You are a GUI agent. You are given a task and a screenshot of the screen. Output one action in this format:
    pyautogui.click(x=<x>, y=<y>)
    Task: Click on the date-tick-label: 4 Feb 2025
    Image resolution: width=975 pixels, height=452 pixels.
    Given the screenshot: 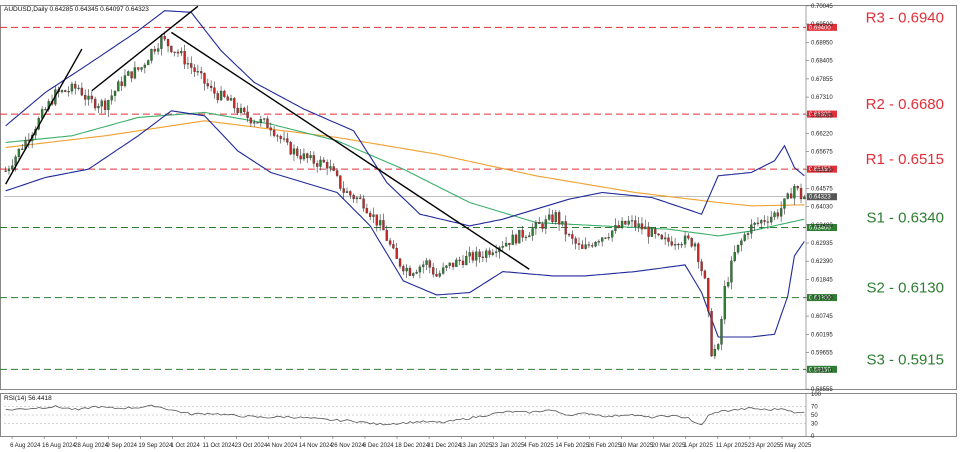 What is the action you would take?
    pyautogui.click(x=538, y=446)
    